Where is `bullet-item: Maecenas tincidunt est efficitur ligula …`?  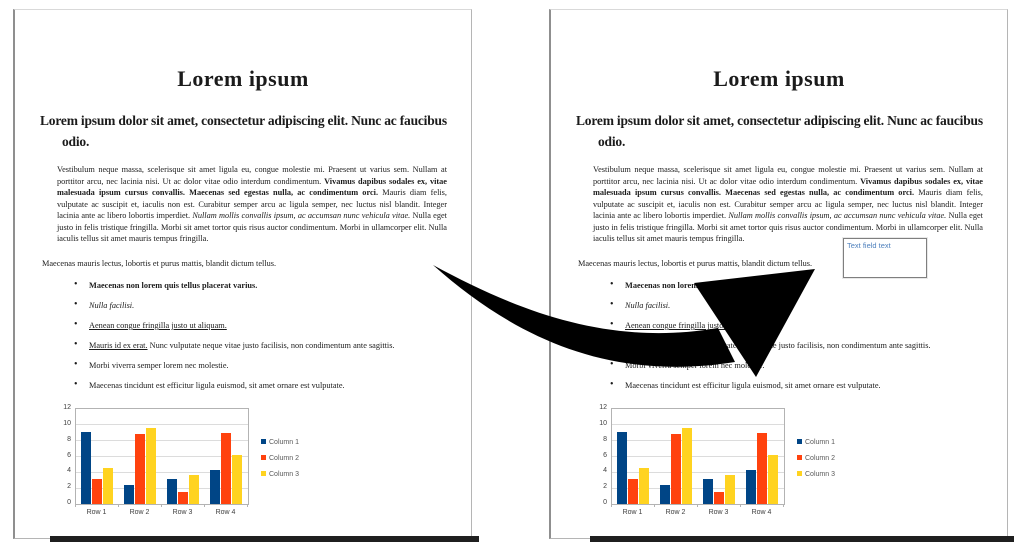 bullet-item: Maecenas tincidunt est efficitur ligula … is located at coordinates (797, 385).